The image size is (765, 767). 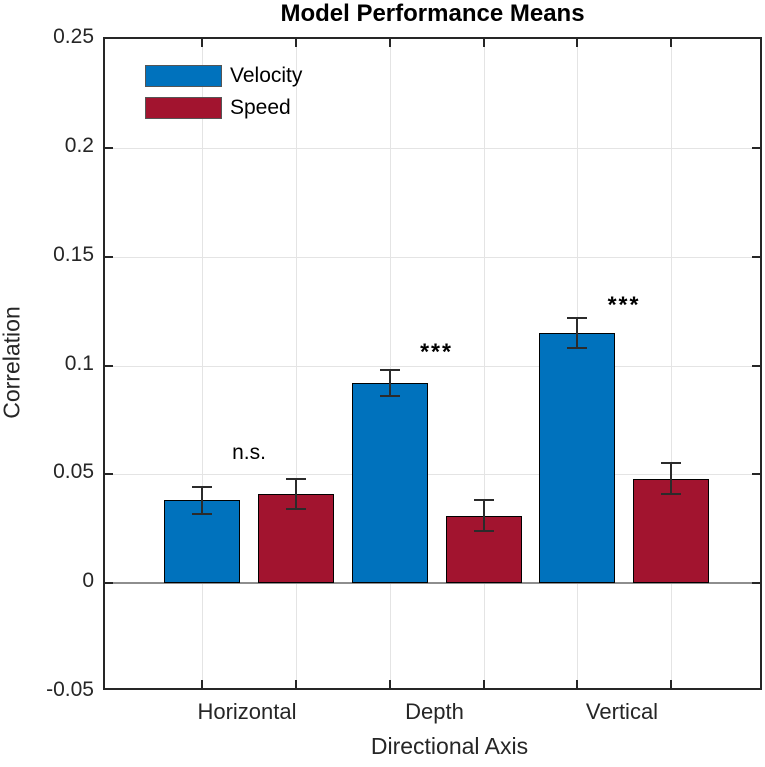 I want to click on error-bar-speed-horizontal-cap-top, so click(x=296, y=478).